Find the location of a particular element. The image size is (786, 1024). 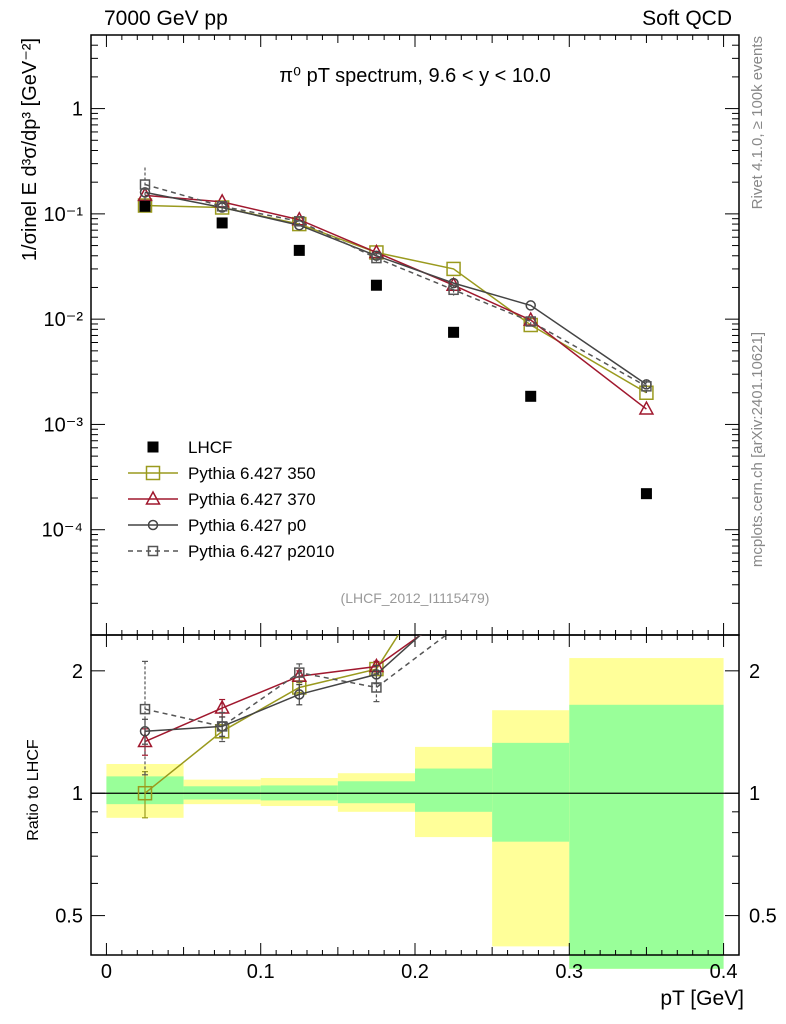

y-tick-label-ratio-right: 2 is located at coordinates (754, 672).